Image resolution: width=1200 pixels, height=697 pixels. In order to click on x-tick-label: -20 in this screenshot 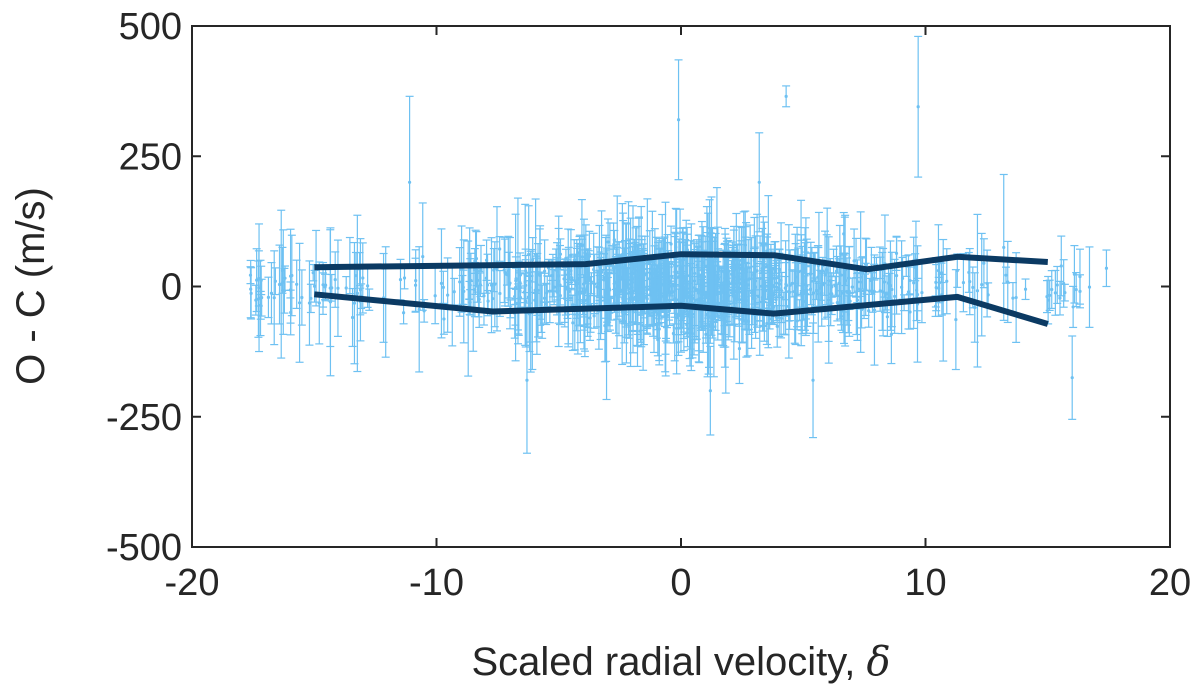, I will do `click(192, 583)`.